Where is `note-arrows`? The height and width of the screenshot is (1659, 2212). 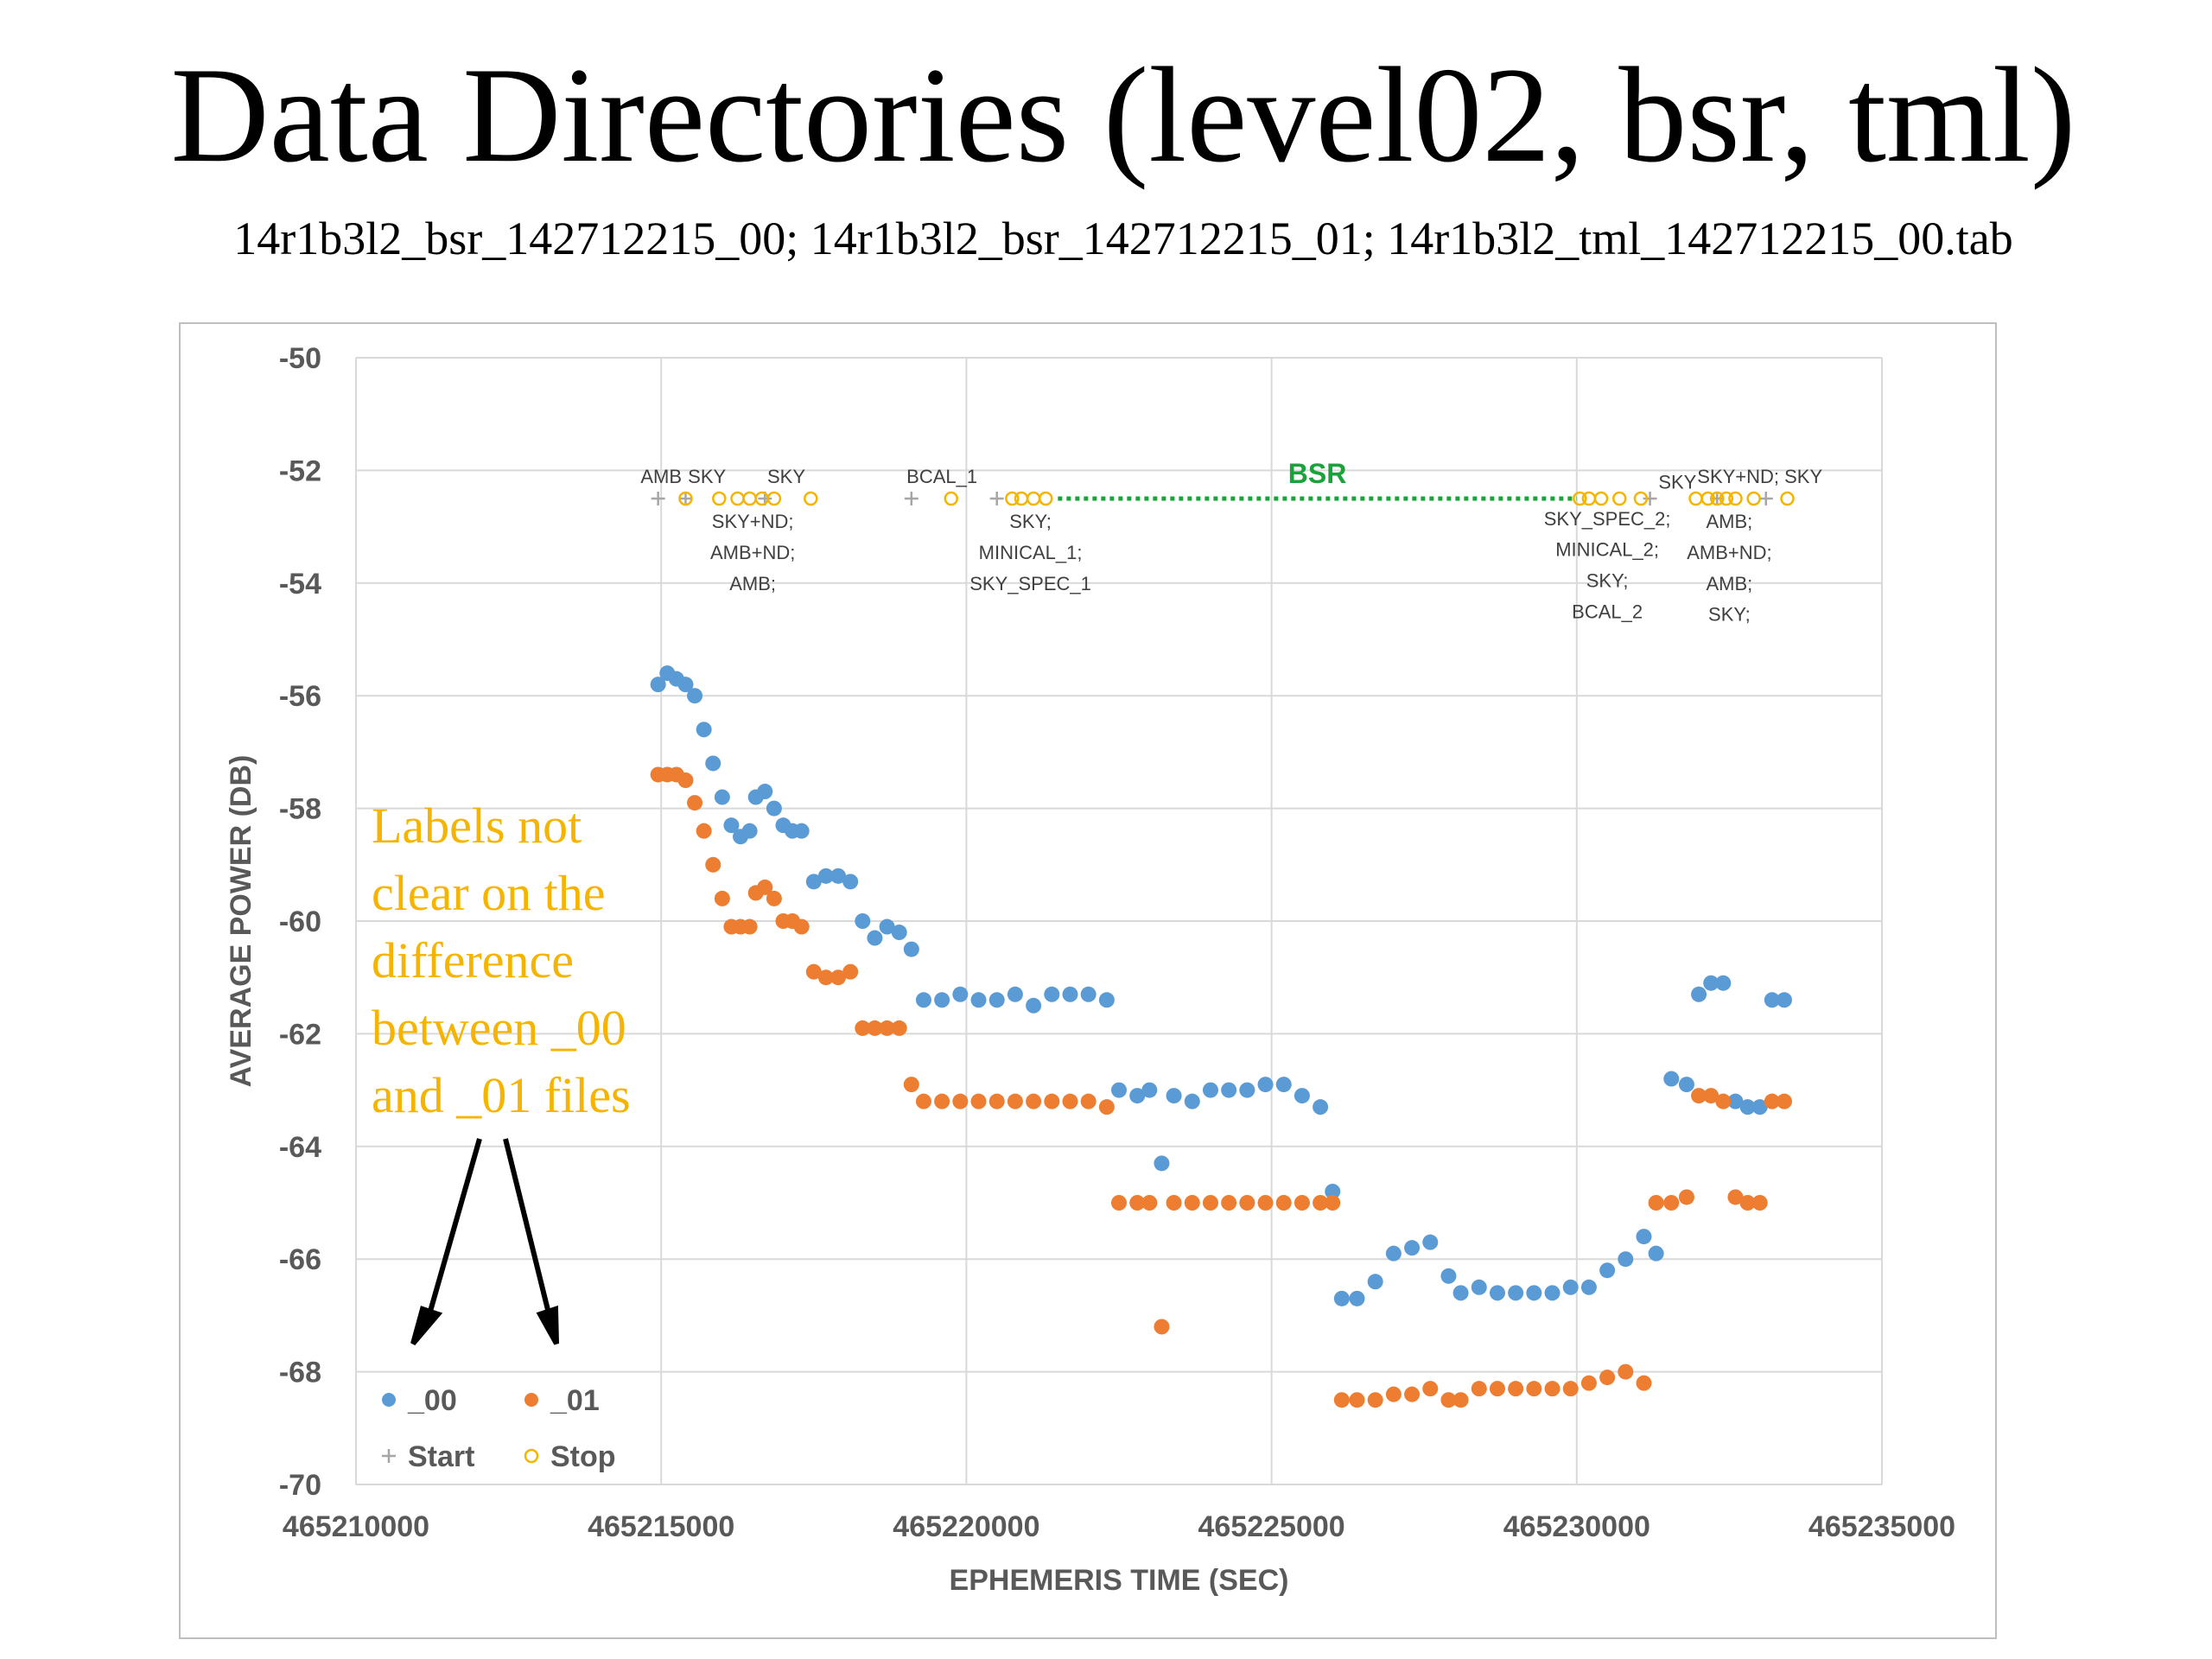 note-arrows is located at coordinates (484, 1241).